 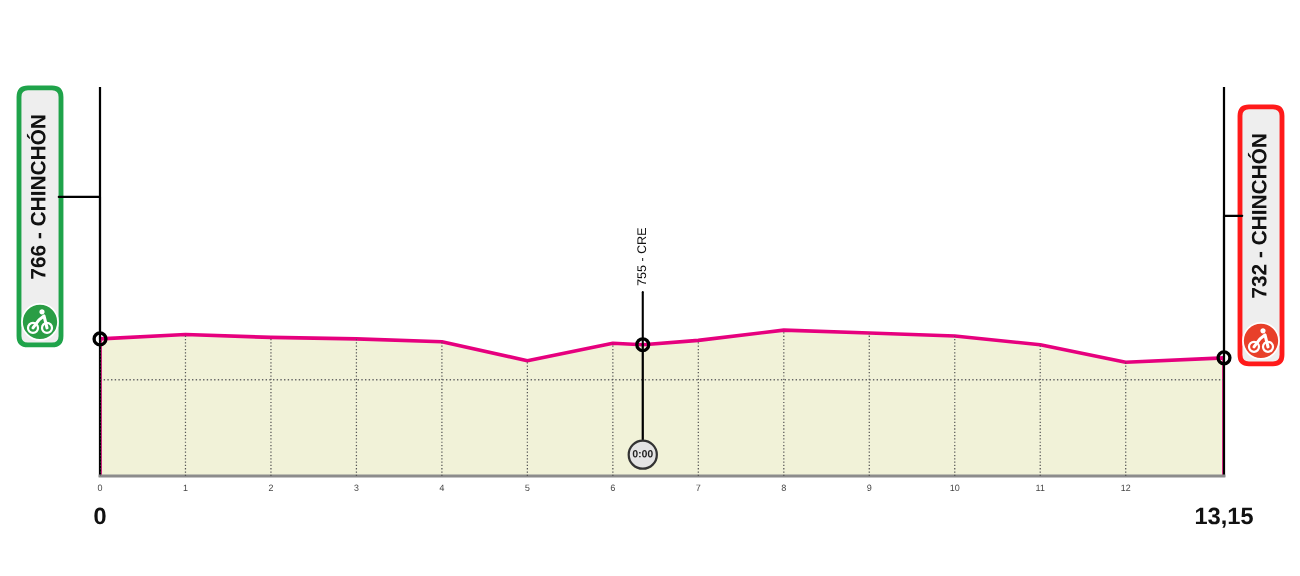 What do you see at coordinates (783, 487) in the screenshot?
I see `x-tick-label: 8` at bounding box center [783, 487].